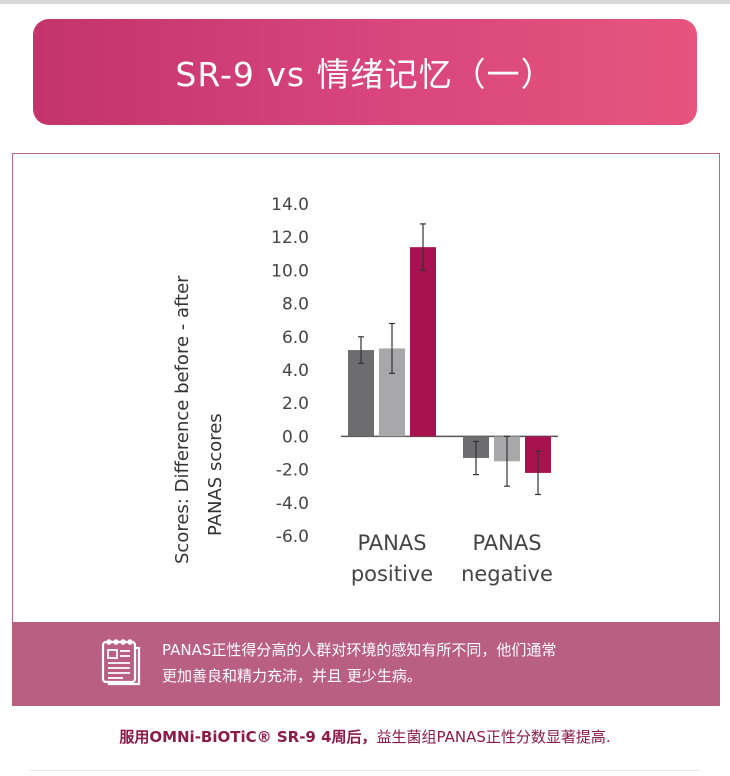 The height and width of the screenshot is (776, 730). Describe the element at coordinates (290, 238) in the screenshot. I see `y-tick-label: 12.0` at that location.